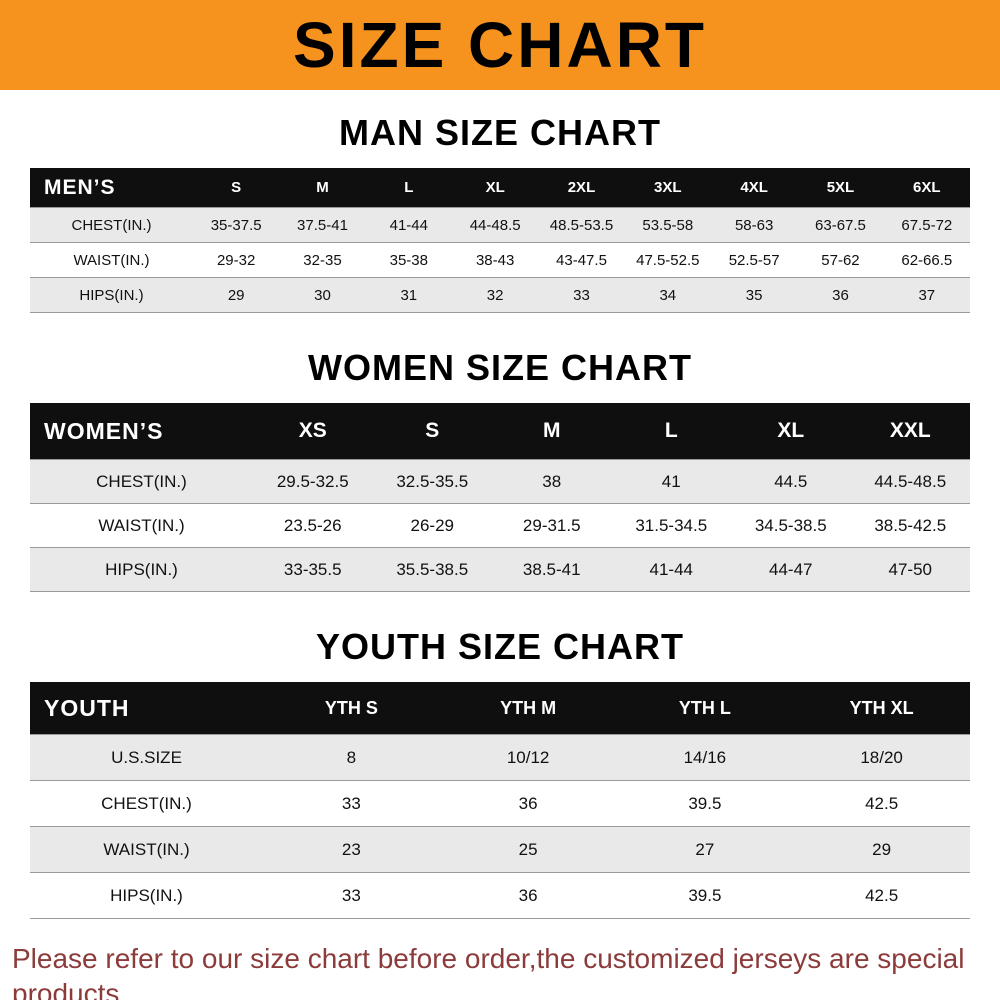 This screenshot has height=1000, width=1000. What do you see at coordinates (495, 260) in the screenshot?
I see `size-value: 38-43` at bounding box center [495, 260].